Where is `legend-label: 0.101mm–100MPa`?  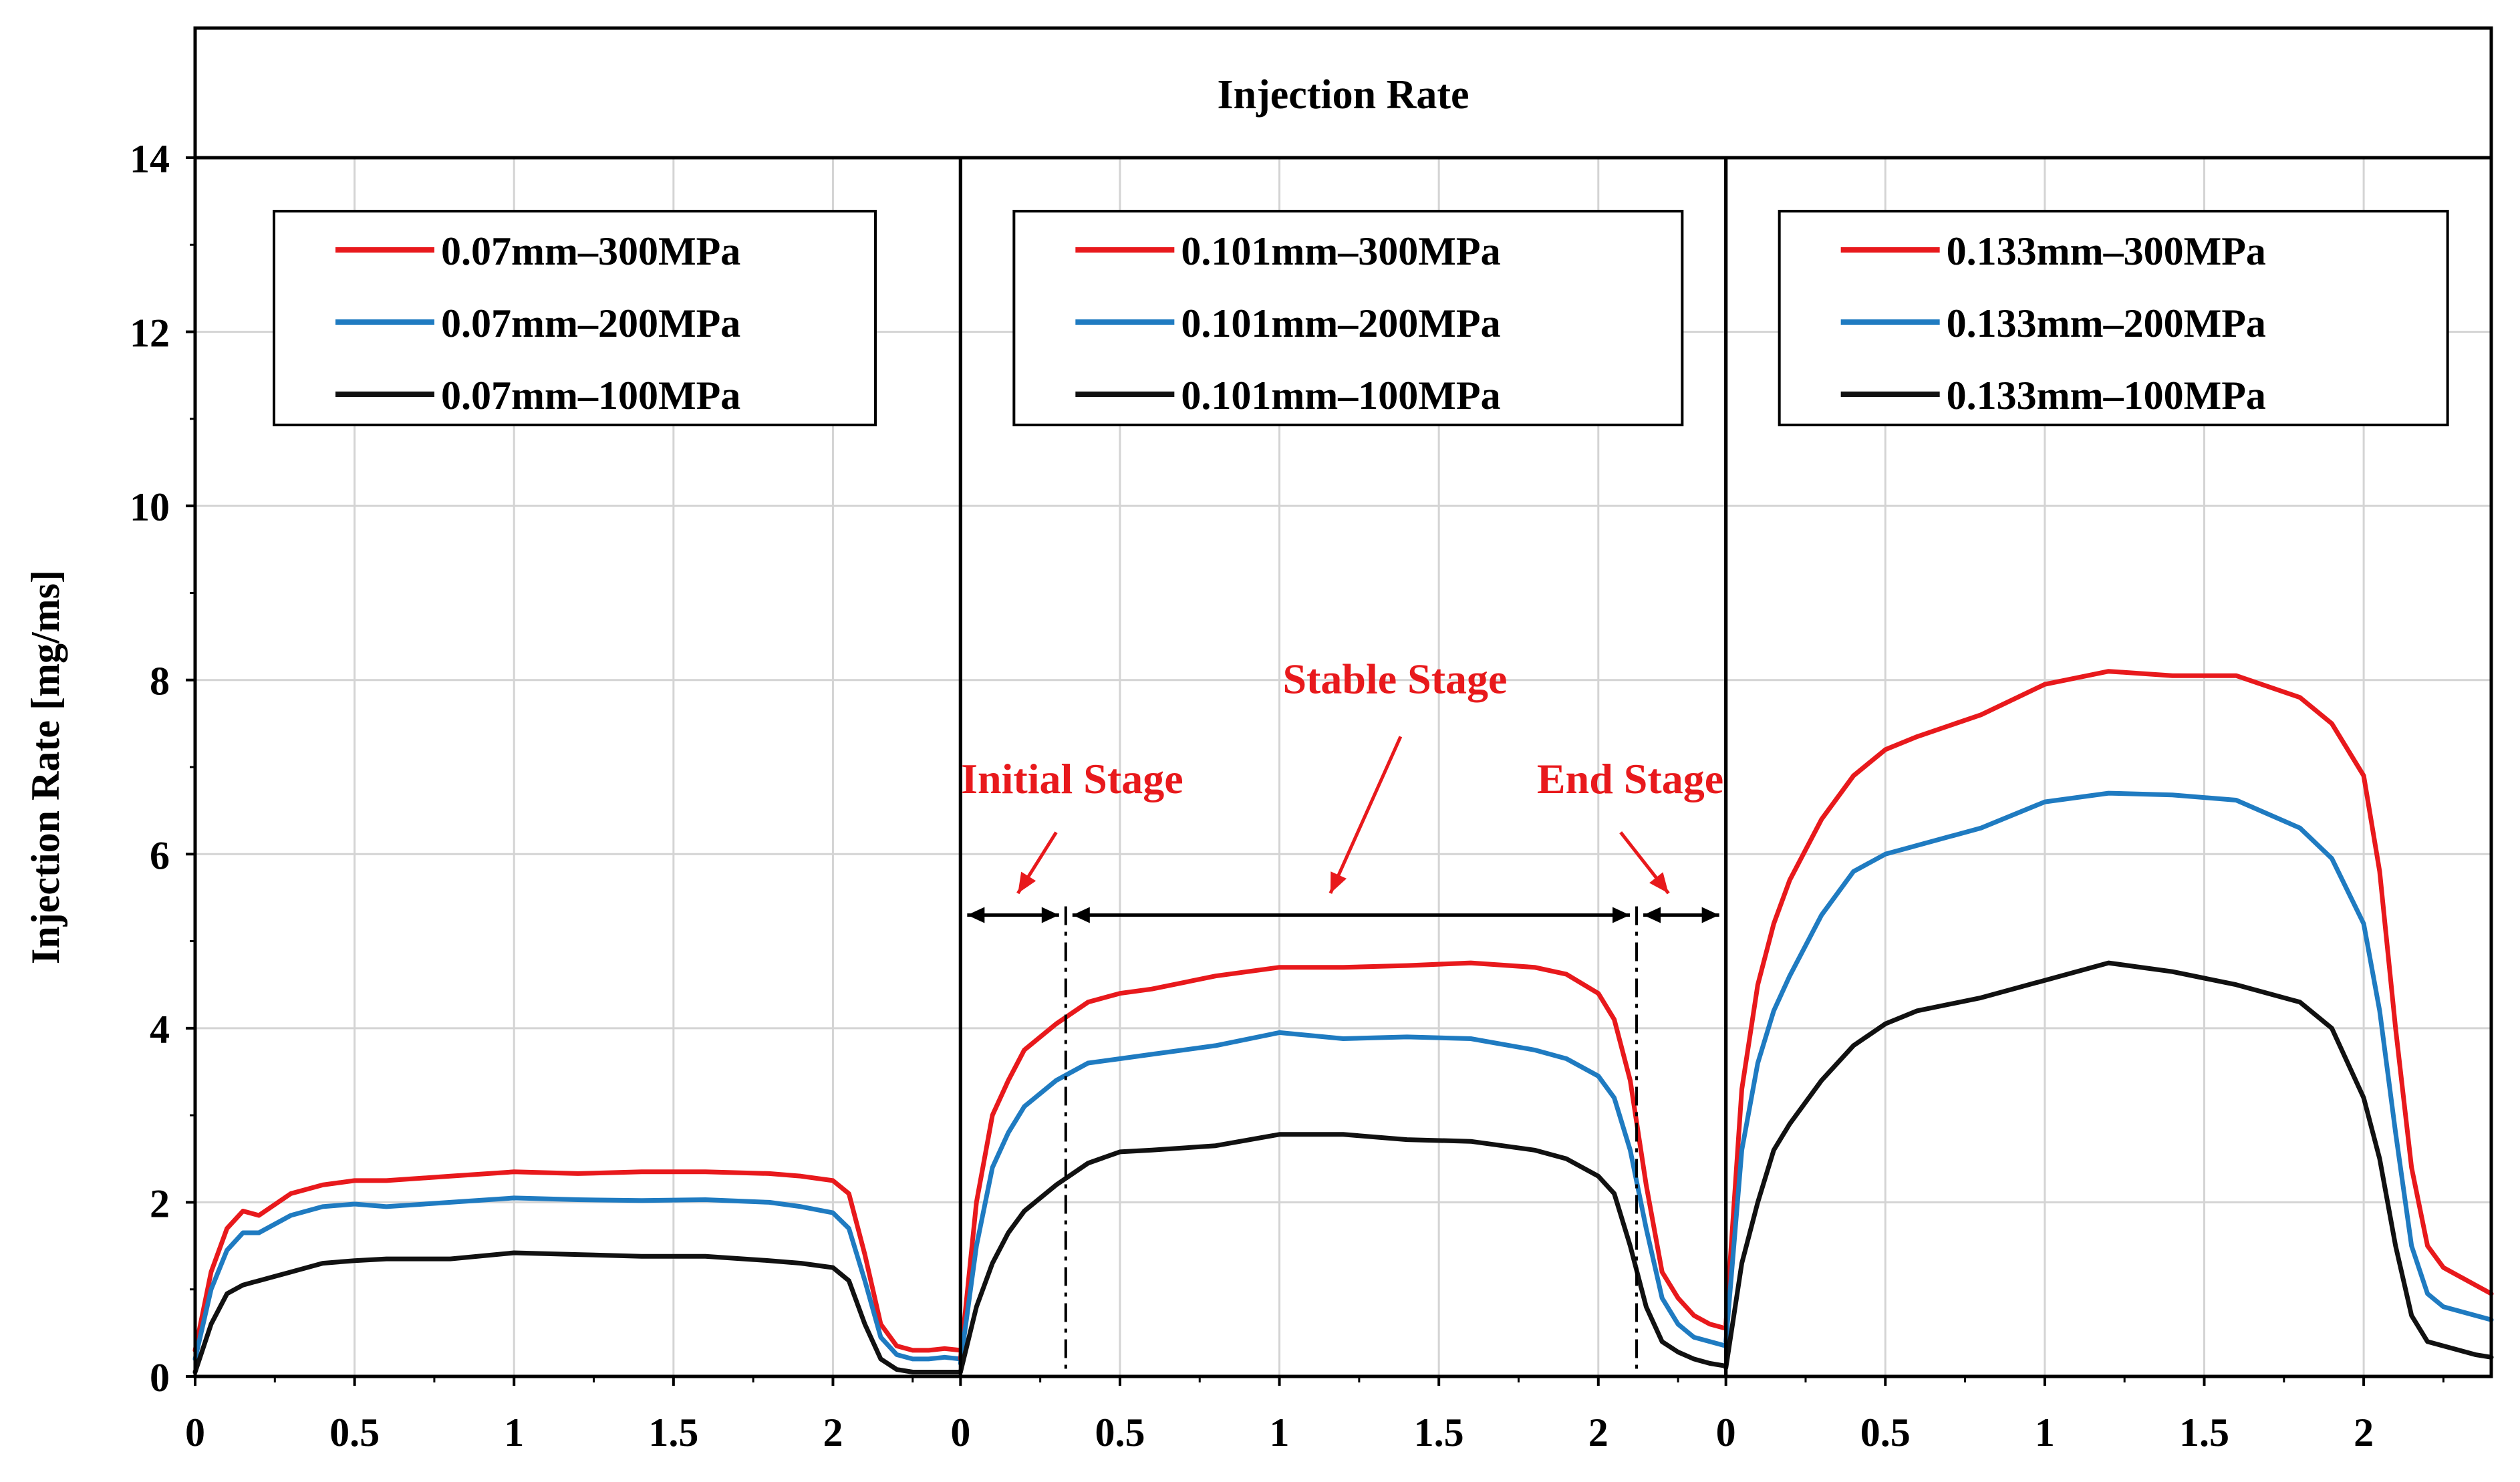
legend-label: 0.101mm–100MPa is located at coordinates (1340, 396).